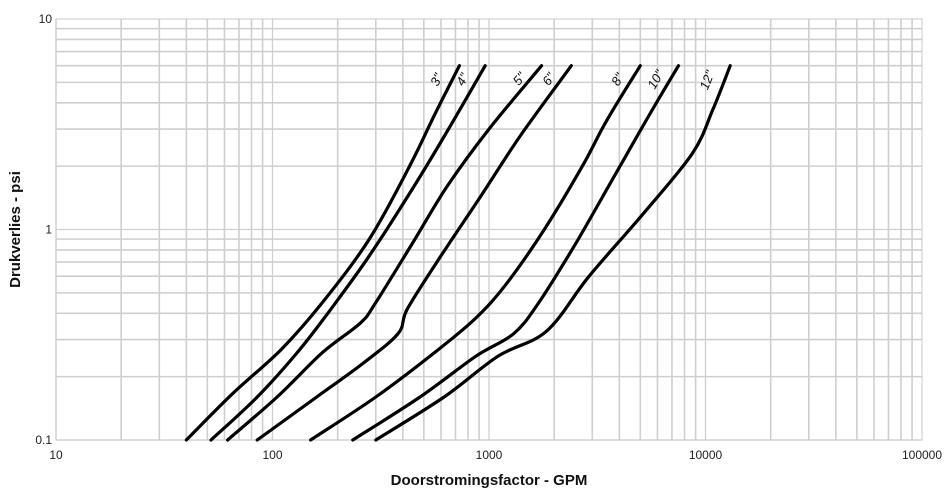 The width and height of the screenshot is (948, 495). Describe the element at coordinates (706, 455) in the screenshot. I see `x-tick-label: 10000` at that location.